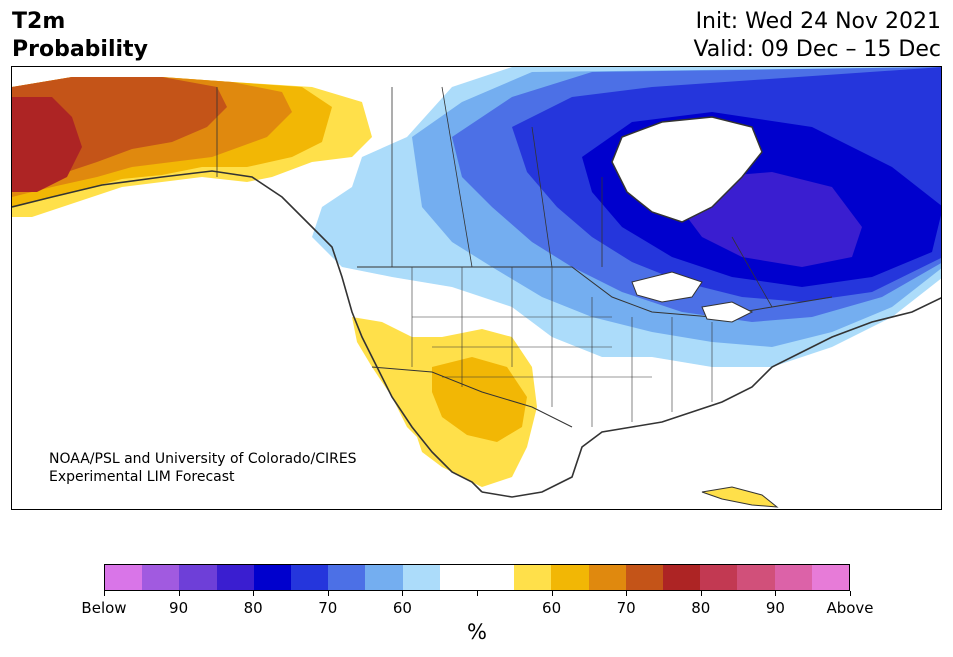 This screenshot has height=657, width=953. What do you see at coordinates (562, 347) in the screenshot?
I see `state-lines` at bounding box center [562, 347].